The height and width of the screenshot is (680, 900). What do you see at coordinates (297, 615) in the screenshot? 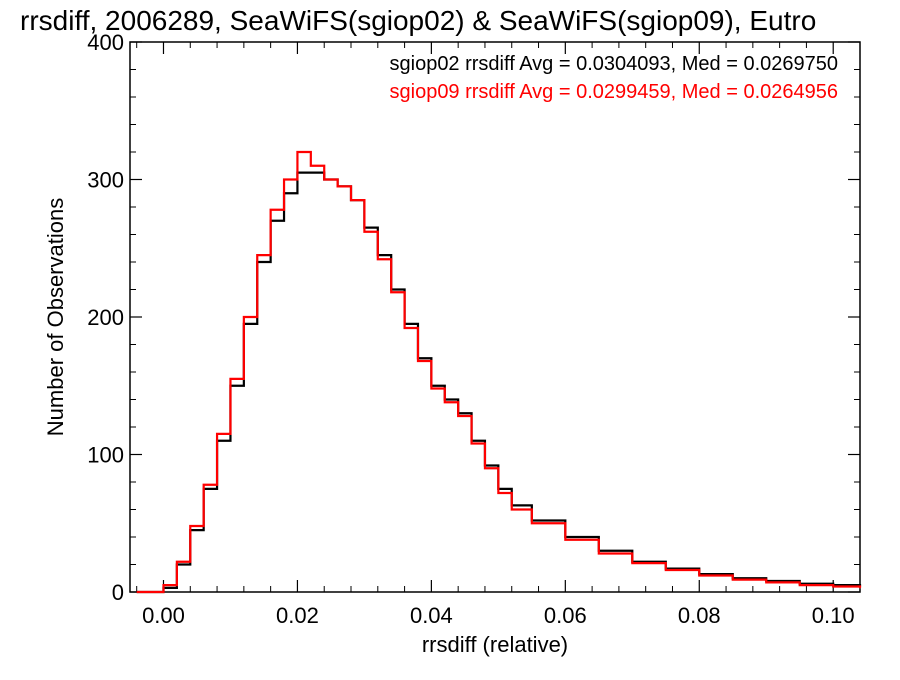
I see `x-tick-label: 0.02` at bounding box center [297, 615].